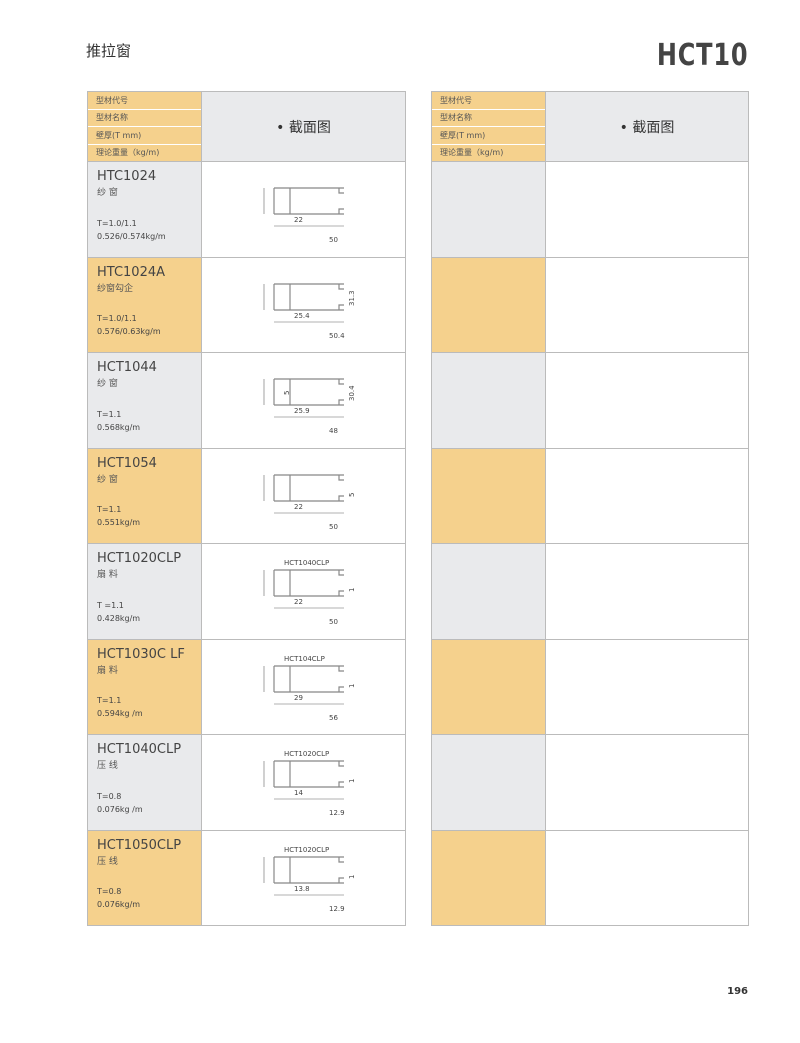  I want to click on profile-row: HCT1044 纱 窗 T=1.1 0.568kg/m 25.9 48 30.4 5, so click(246, 400).